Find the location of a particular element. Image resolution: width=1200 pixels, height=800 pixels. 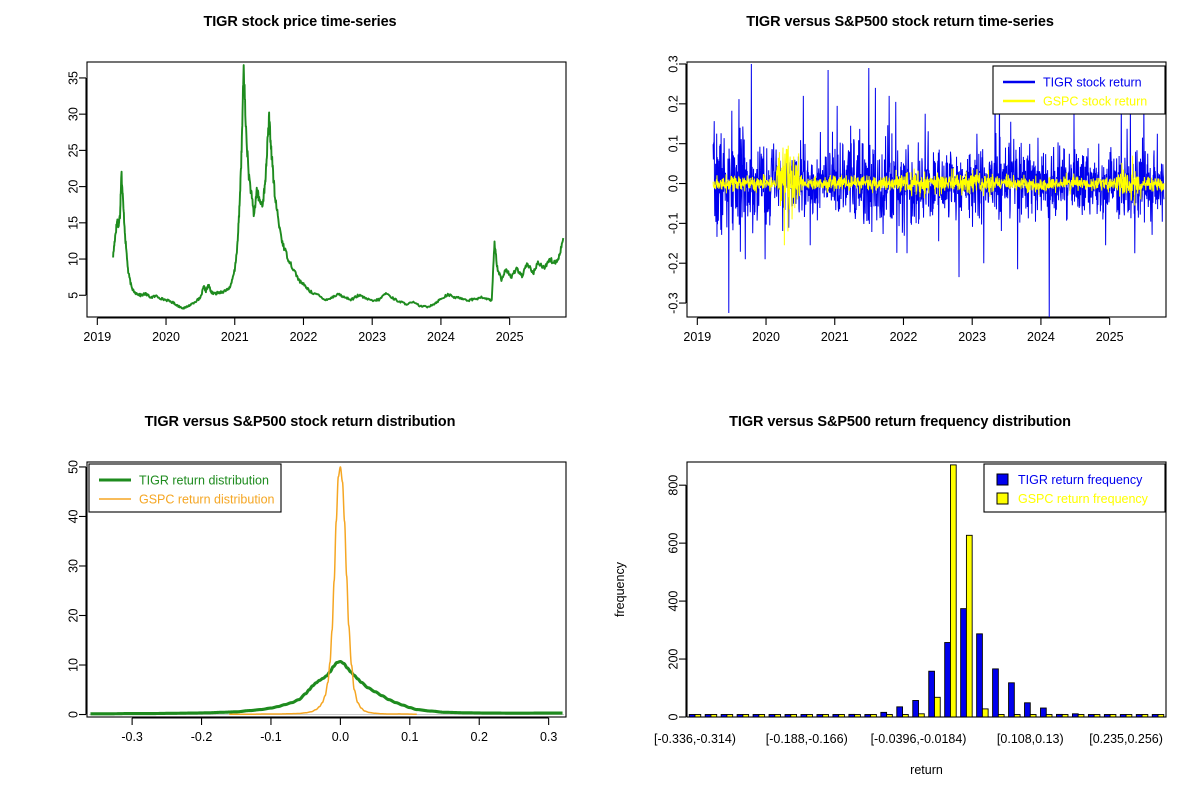

x-tick-label: 0.1 is located at coordinates (409, 737).